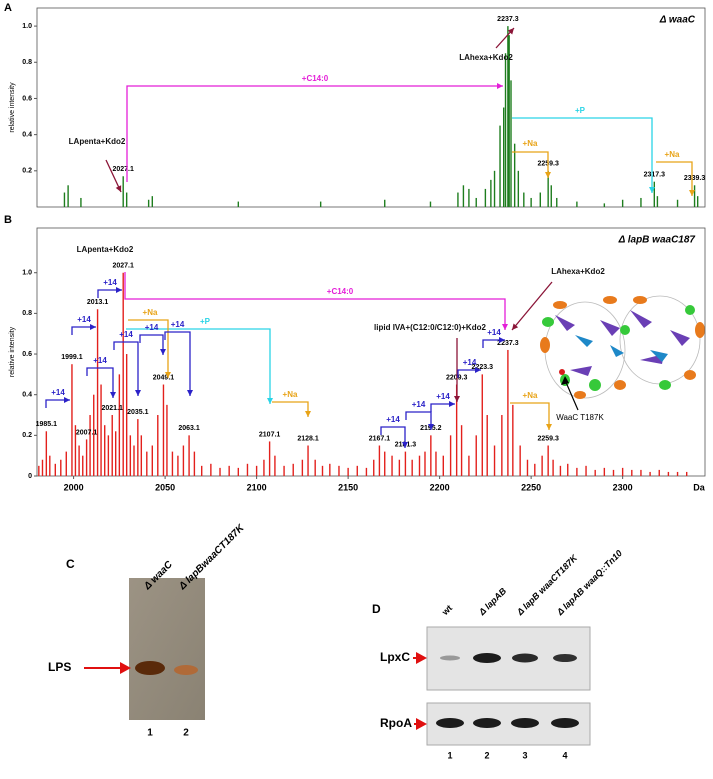 This screenshot has height=779, width=713. What do you see at coordinates (87, 432) in the screenshot?
I see `peak-label: 2007.1` at bounding box center [87, 432].